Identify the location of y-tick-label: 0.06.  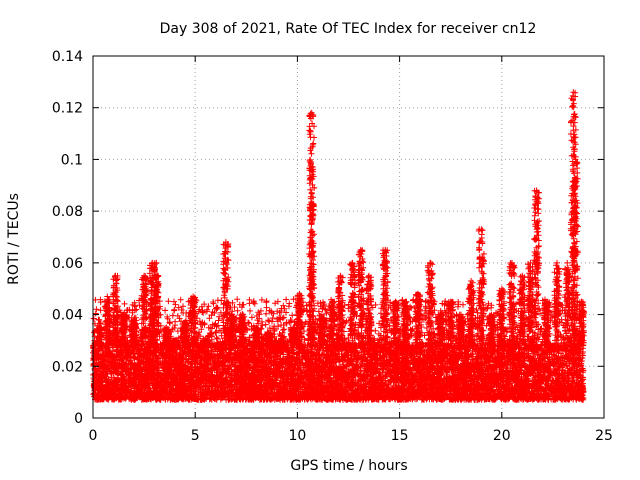
(67, 264).